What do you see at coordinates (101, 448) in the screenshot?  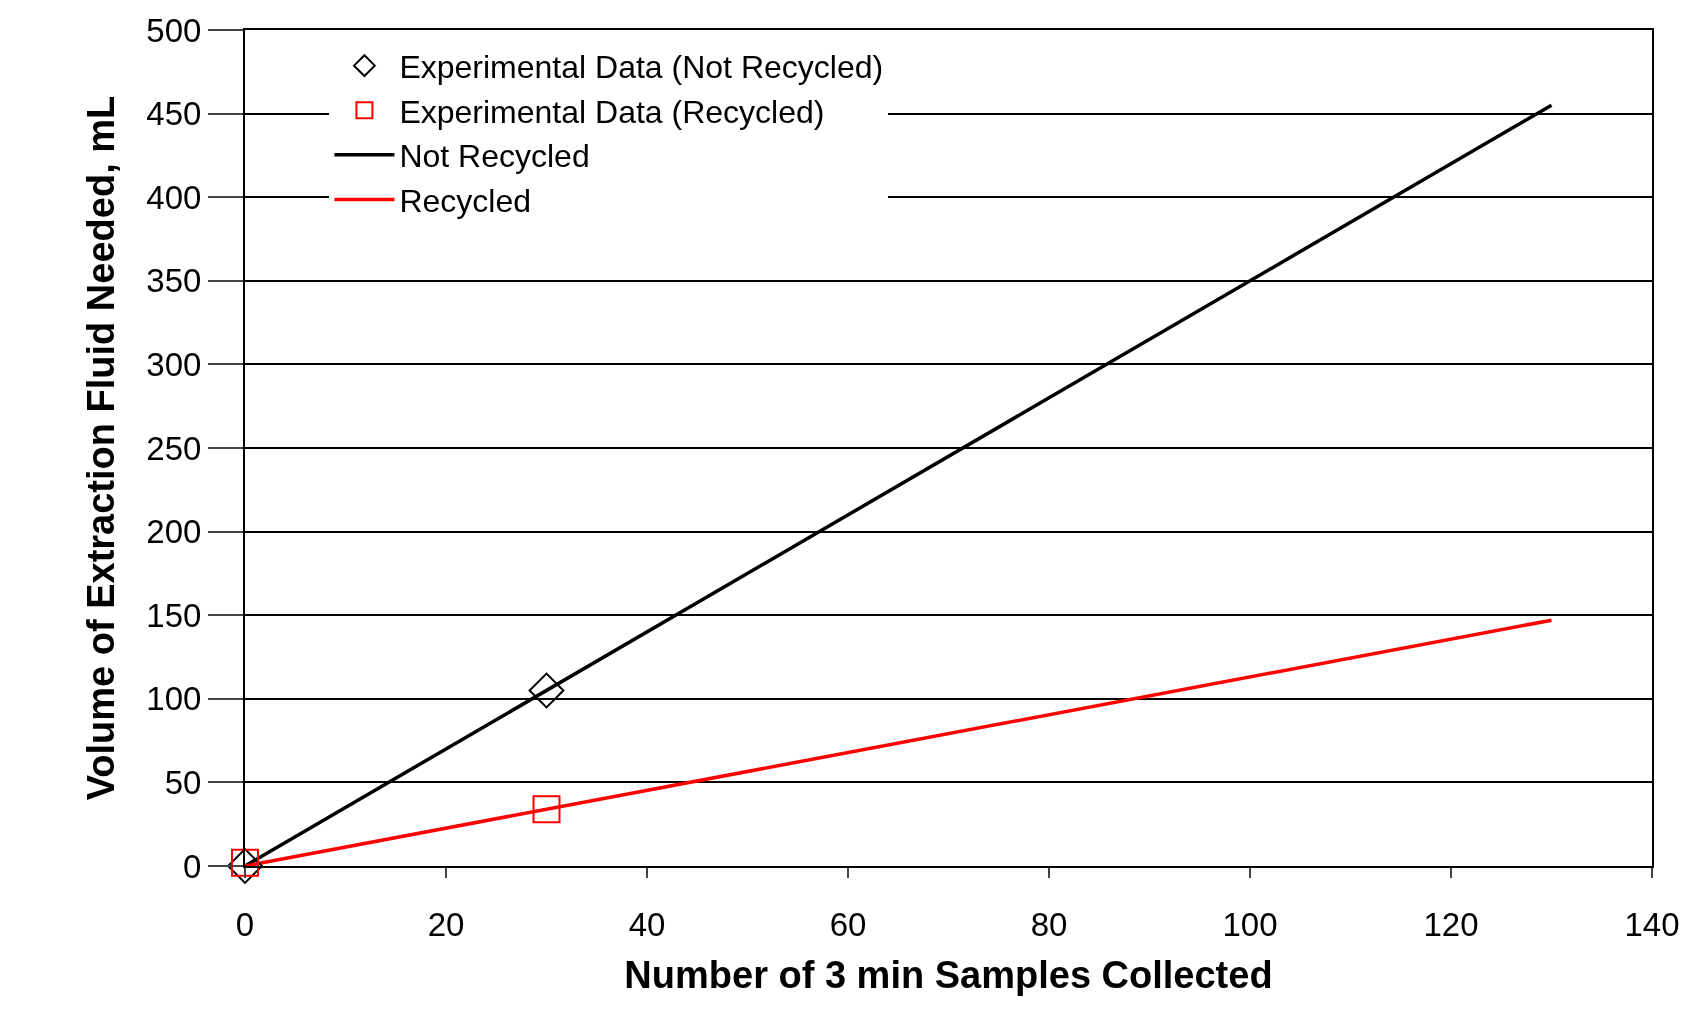 I see `y-axis-title: Volume of Extraction Fluid Needed, mL` at bounding box center [101, 448].